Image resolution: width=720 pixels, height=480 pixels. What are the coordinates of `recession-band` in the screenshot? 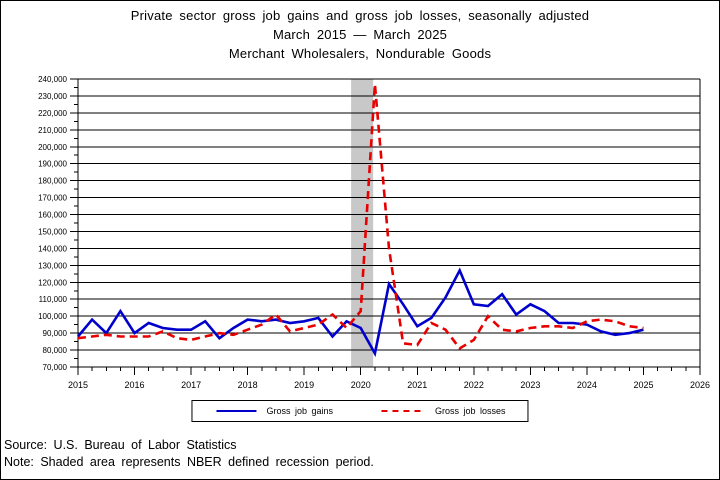 It's located at (362, 223).